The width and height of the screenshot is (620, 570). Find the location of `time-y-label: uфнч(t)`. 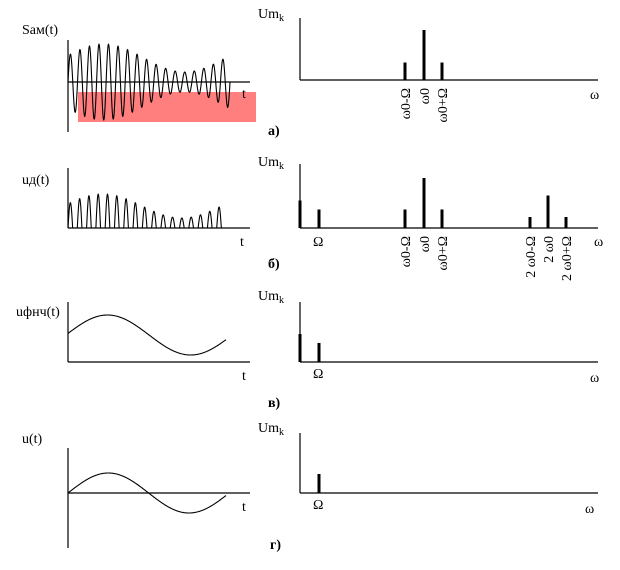

time-y-label: uфнч(t) is located at coordinates (38, 312).